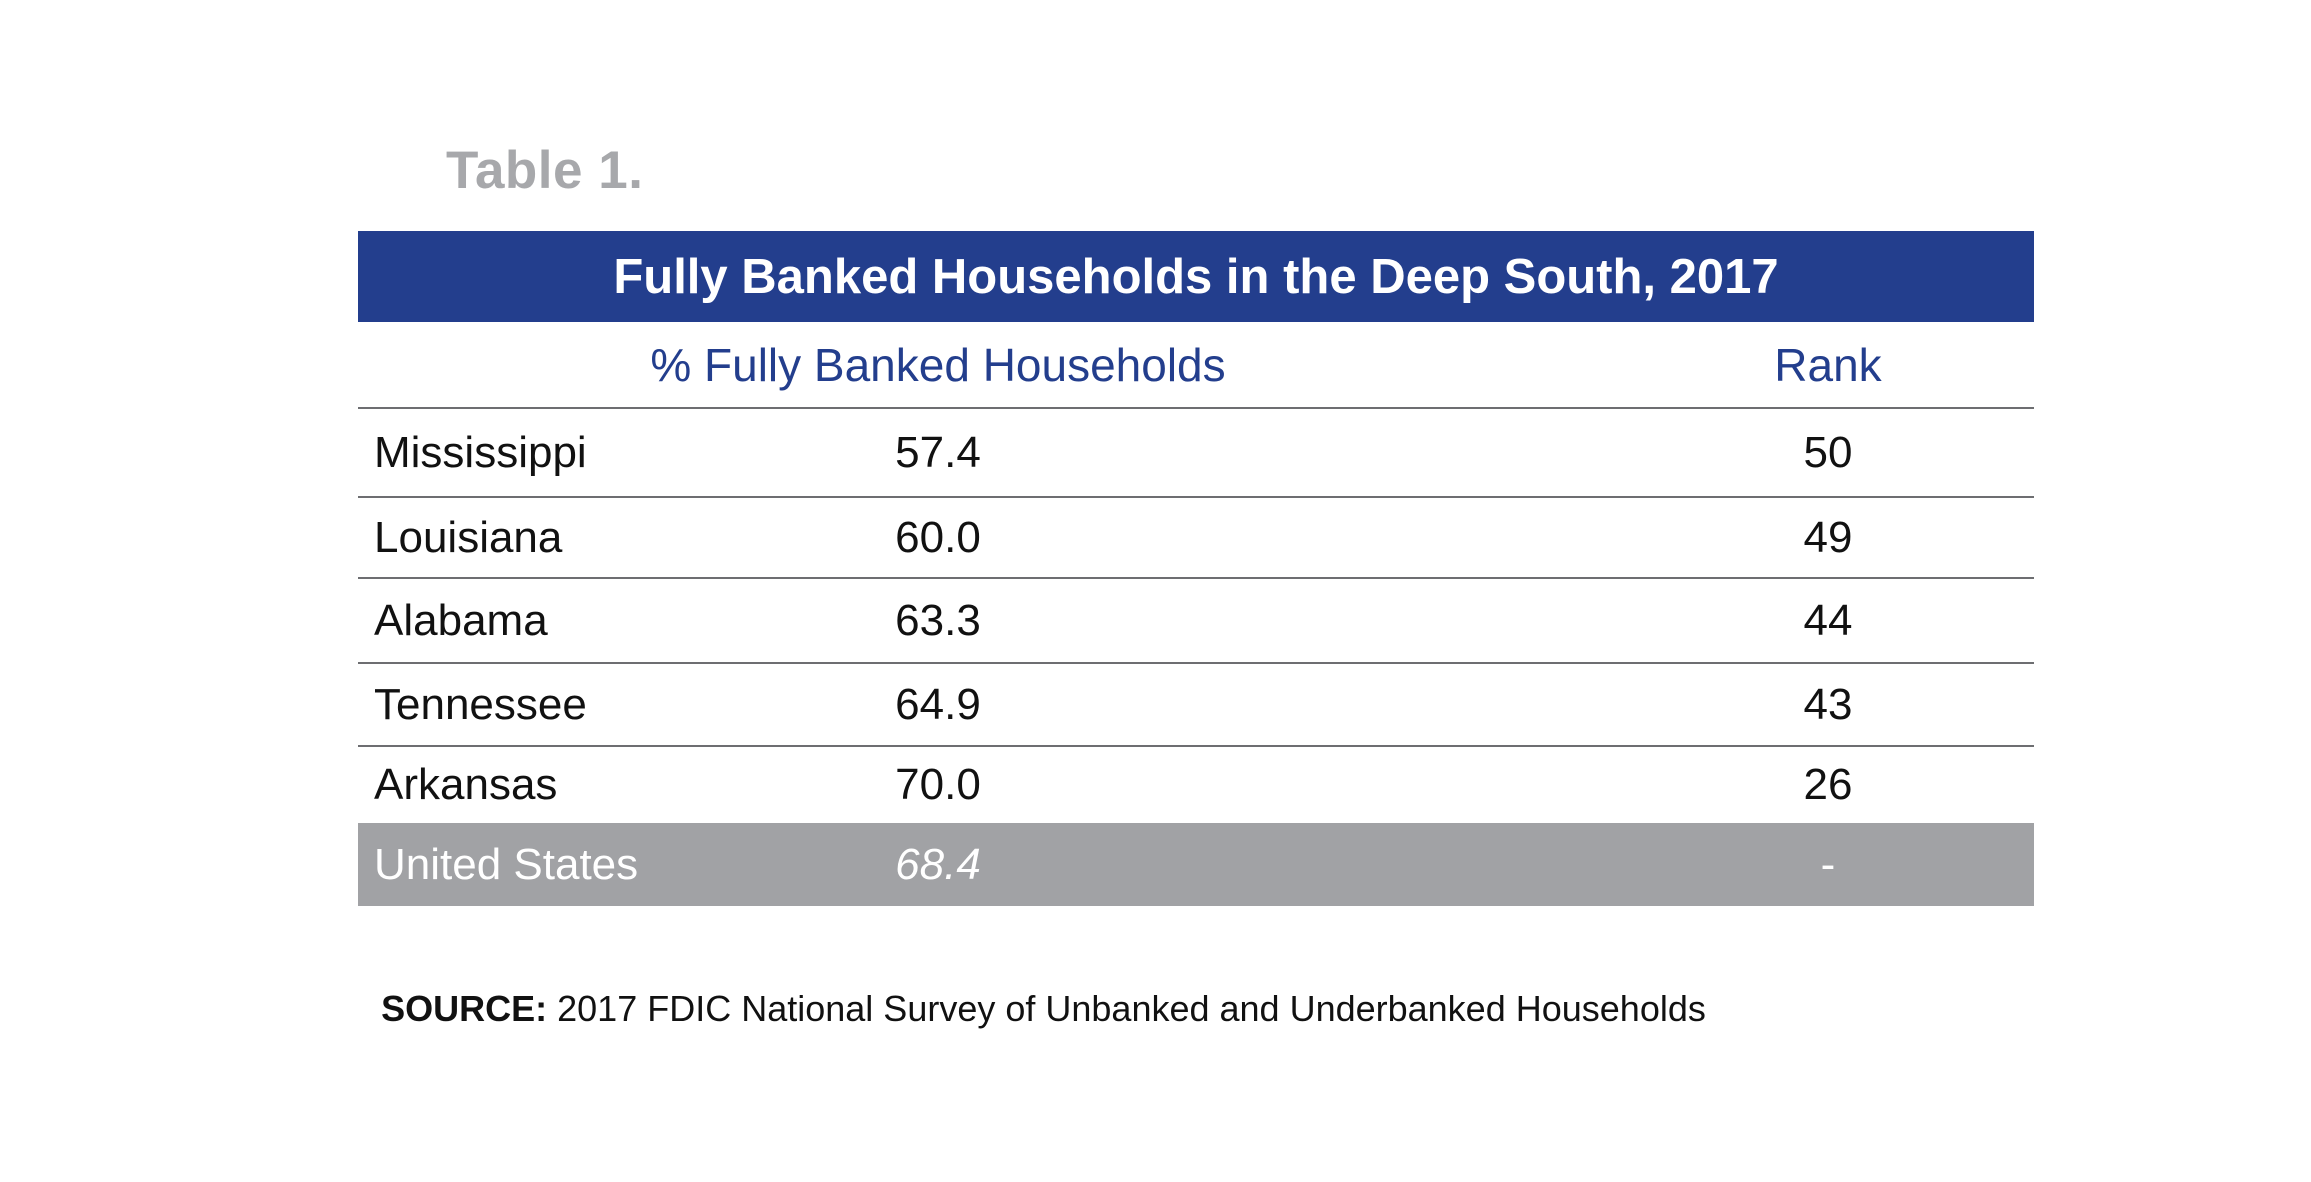 This screenshot has width=2311, height=1182. What do you see at coordinates (1196, 785) in the screenshot?
I see `table-row-arkansas: Arkansas 70.0 26` at bounding box center [1196, 785].